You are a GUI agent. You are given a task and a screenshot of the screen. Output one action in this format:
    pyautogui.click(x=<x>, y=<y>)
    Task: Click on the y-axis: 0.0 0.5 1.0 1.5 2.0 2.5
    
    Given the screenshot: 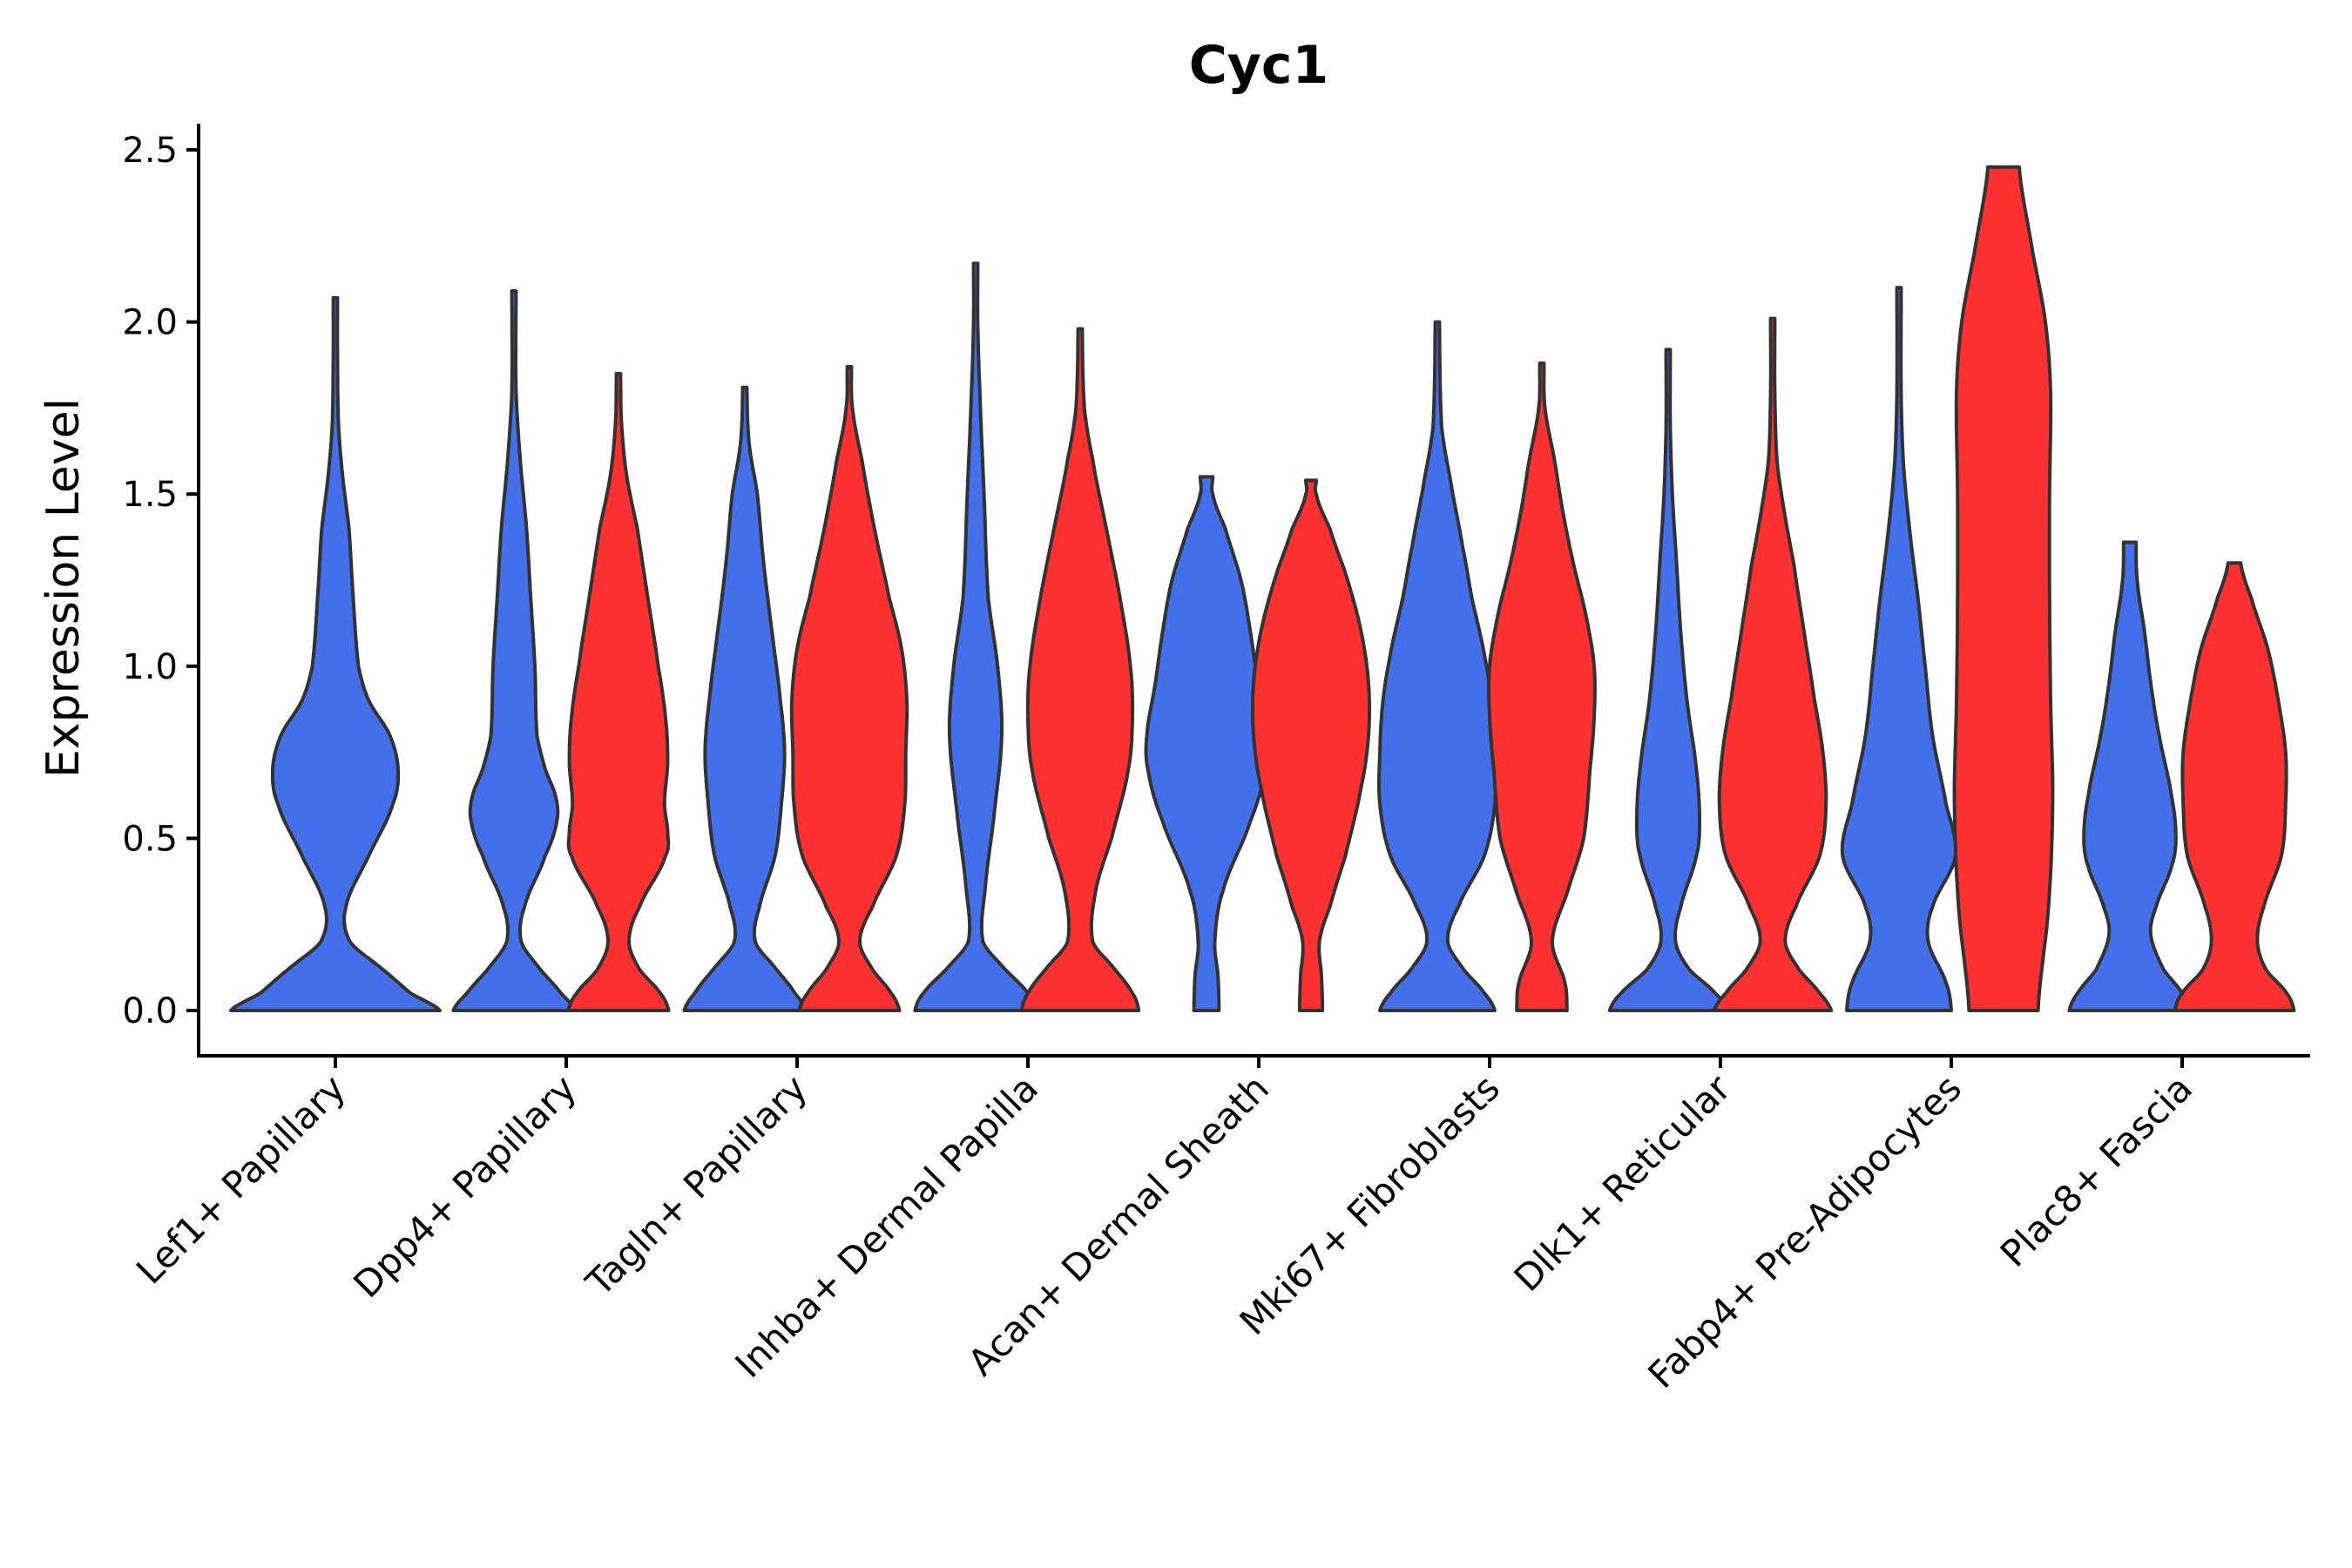 What is the action you would take?
    pyautogui.click(x=161, y=591)
    